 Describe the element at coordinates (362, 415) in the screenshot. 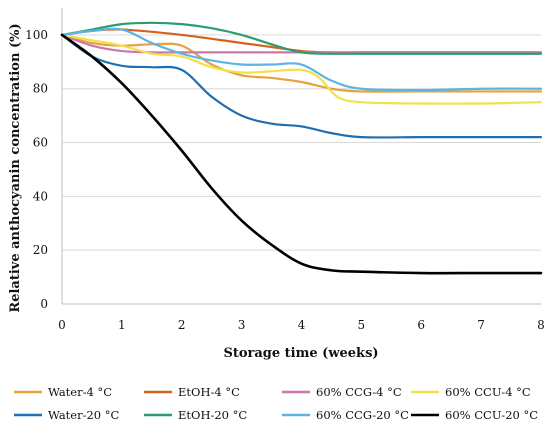

I see `legend-label: 60% CCG-20 °C` at that location.